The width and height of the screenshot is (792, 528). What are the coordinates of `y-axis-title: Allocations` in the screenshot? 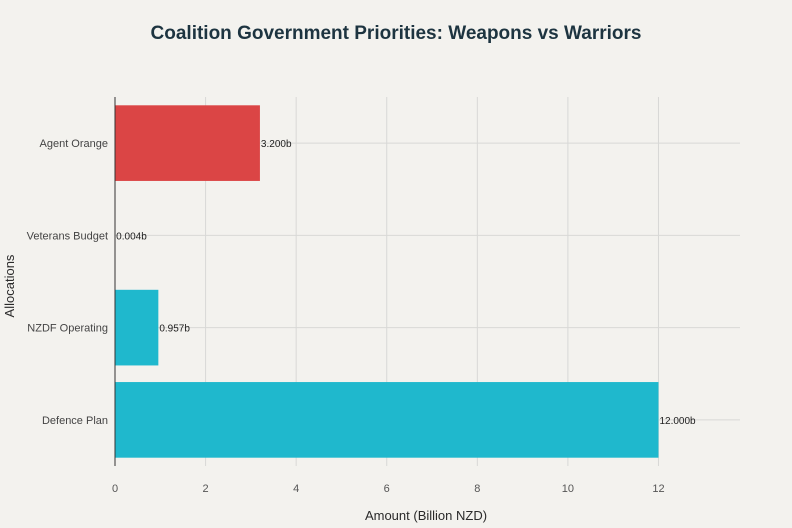 It's located at (9, 285).